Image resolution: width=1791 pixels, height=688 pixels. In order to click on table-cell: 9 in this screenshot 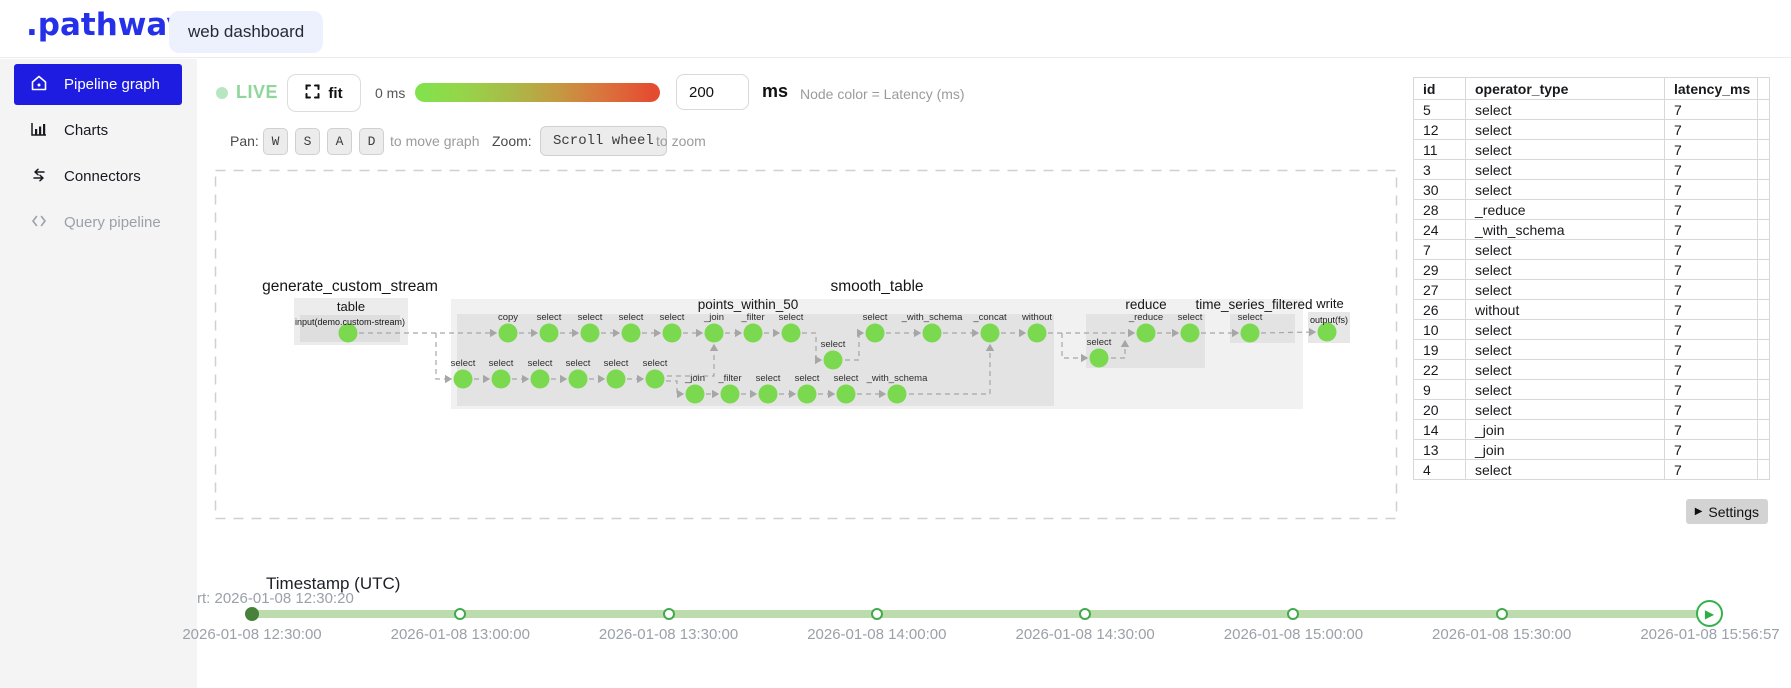, I will do `click(1439, 389)`.